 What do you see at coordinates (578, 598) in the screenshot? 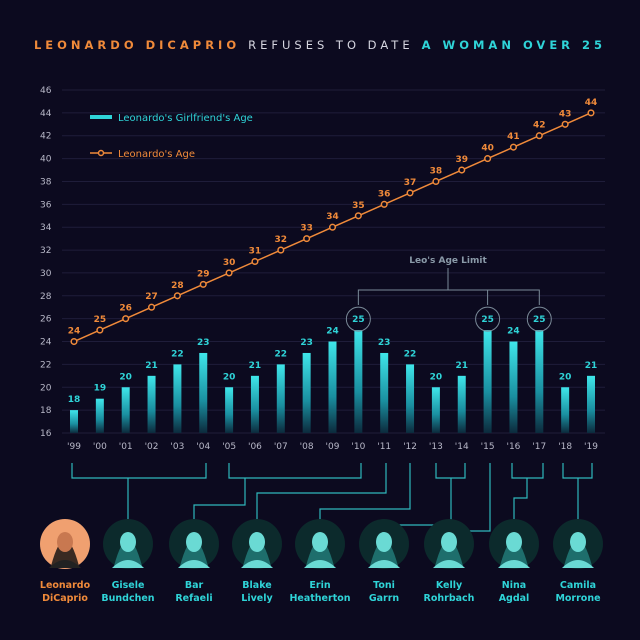
I see `person-name-last: Morrone` at bounding box center [578, 598].